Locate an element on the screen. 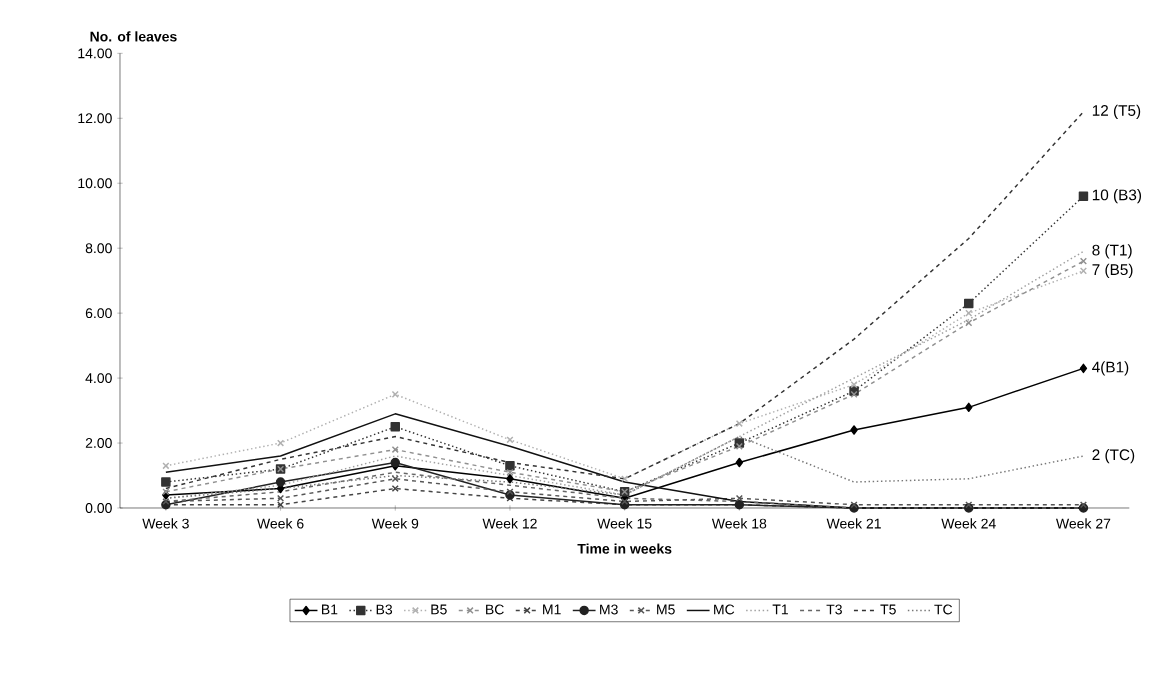 The height and width of the screenshot is (674, 1166). x-tick-label: Week 9 is located at coordinates (395, 523).